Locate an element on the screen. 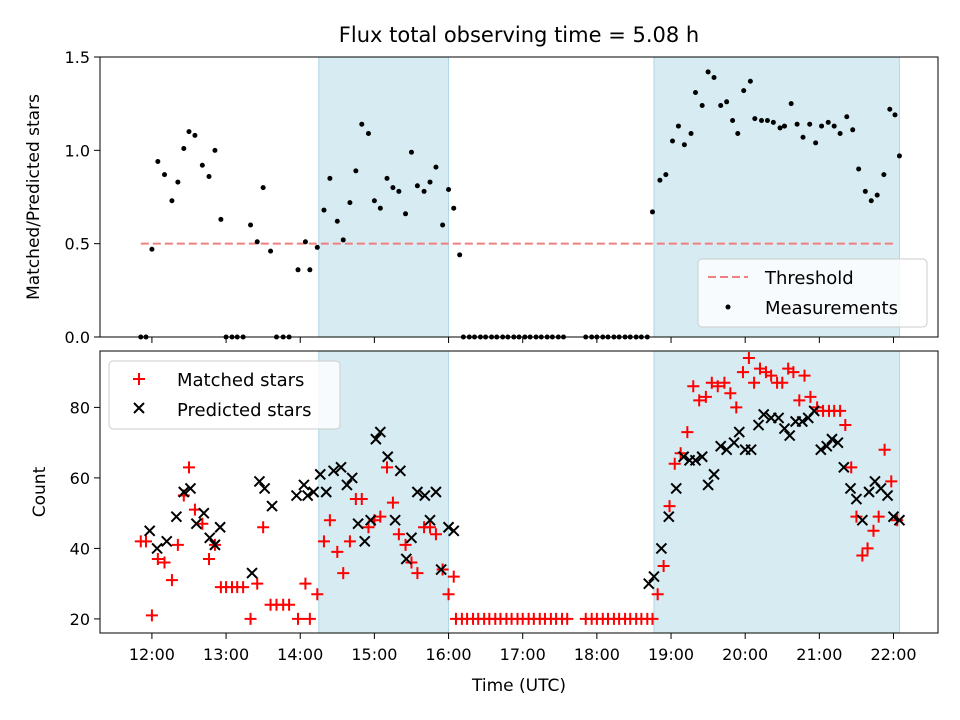 The width and height of the screenshot is (960, 720). bottom-y-tick-label: 60 is located at coordinates (80, 478).